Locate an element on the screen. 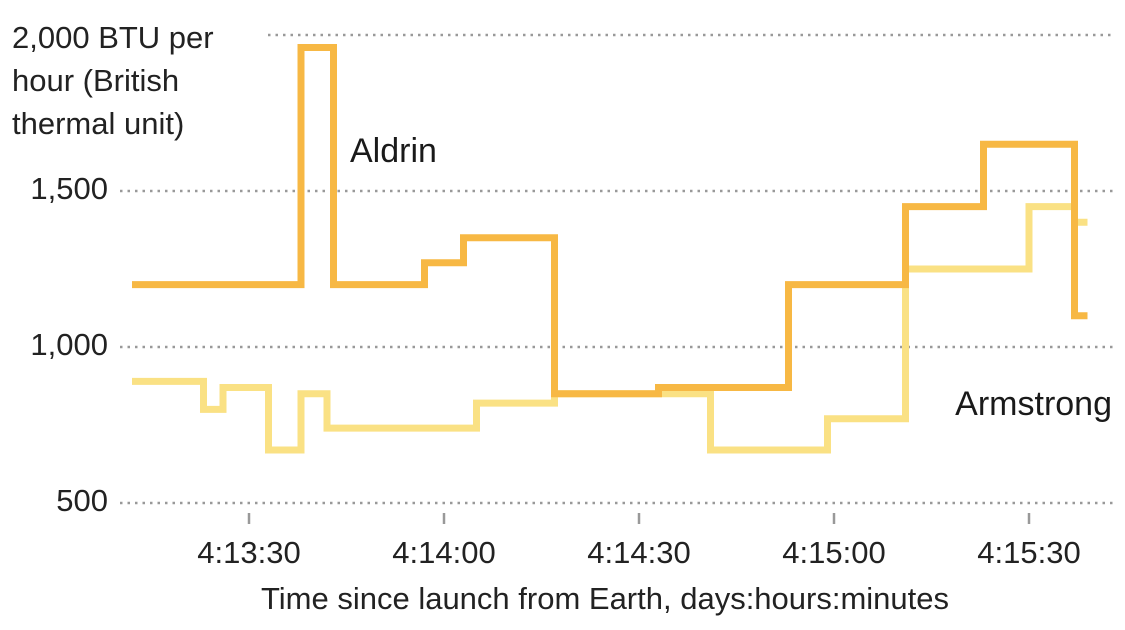 This screenshot has width=1125, height=630. y-tick-label: 1,000 is located at coordinates (69, 344).